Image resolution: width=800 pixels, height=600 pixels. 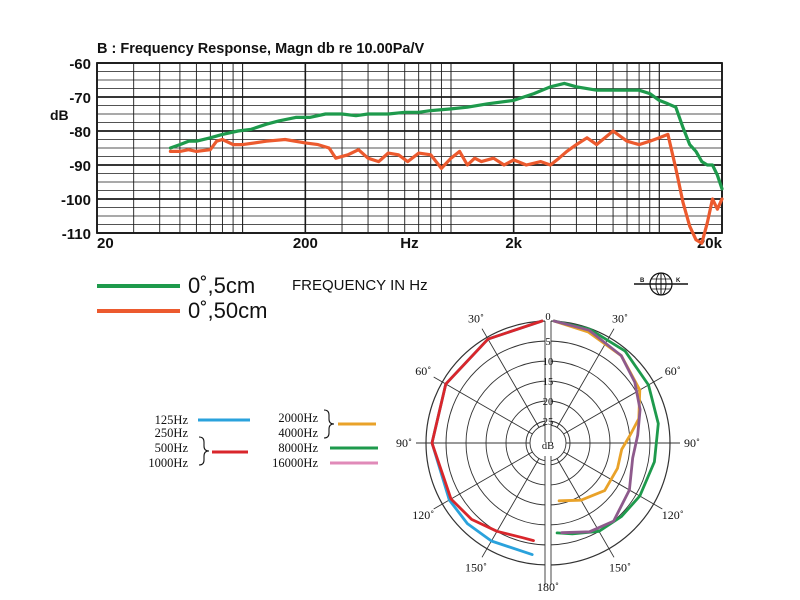 What do you see at coordinates (547, 342) in the screenshot?
I see `polar-ring-label: 5` at bounding box center [547, 342].